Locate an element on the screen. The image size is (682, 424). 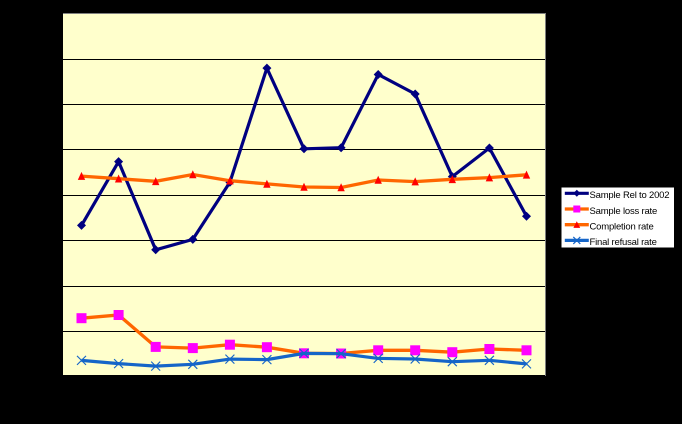
svg-text: Final refusal rate is located at coordinates (623, 242).